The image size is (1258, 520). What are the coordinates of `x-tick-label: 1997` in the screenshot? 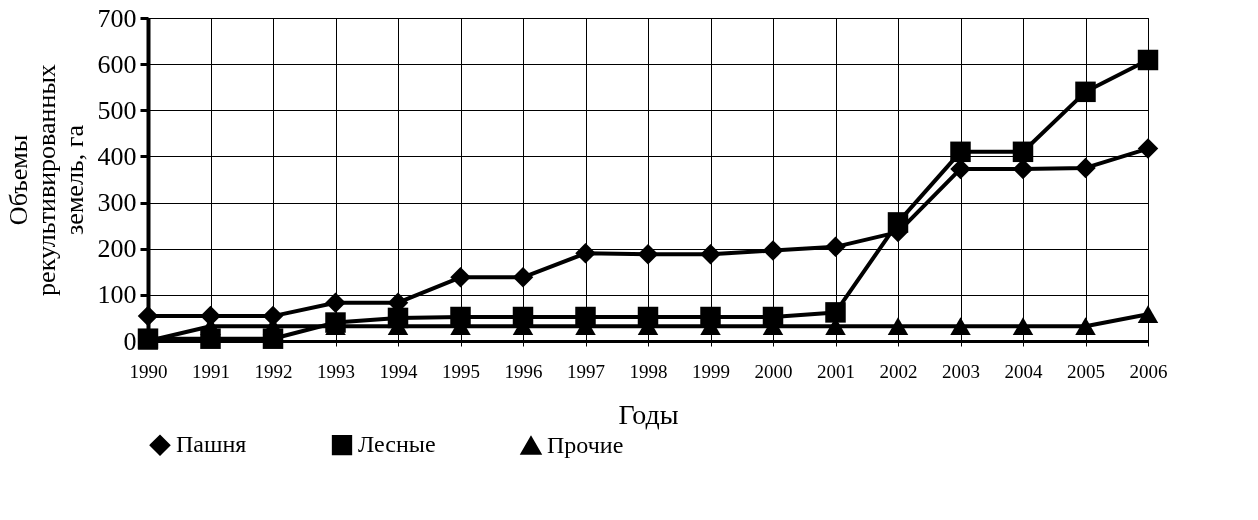 It's located at (586, 371).